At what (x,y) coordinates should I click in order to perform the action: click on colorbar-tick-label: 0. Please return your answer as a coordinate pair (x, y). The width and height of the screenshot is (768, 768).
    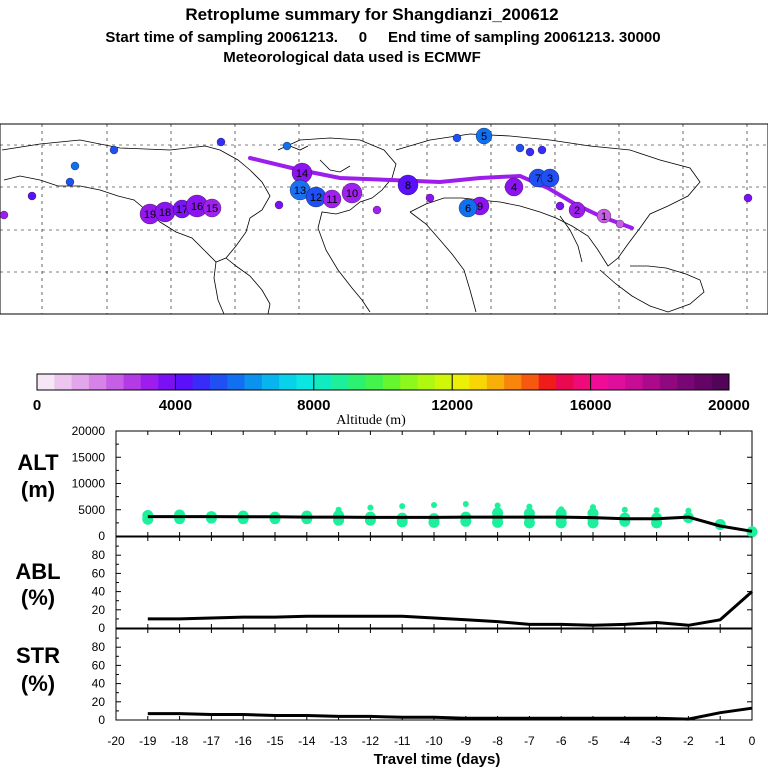
    Looking at the image, I should click on (37, 405).